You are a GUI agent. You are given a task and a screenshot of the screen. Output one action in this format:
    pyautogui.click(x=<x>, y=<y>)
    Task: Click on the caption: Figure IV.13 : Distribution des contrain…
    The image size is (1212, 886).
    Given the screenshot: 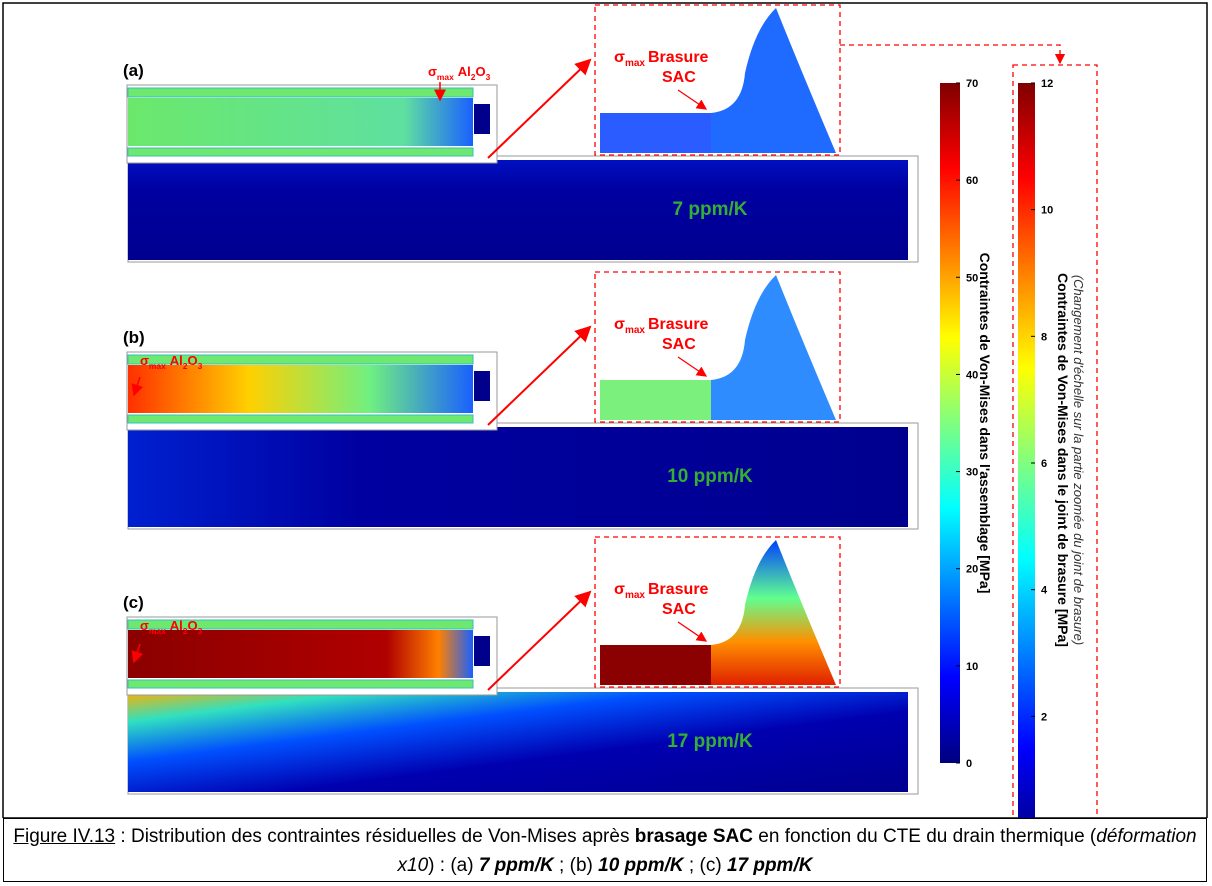 What is the action you would take?
    pyautogui.click(x=605, y=850)
    